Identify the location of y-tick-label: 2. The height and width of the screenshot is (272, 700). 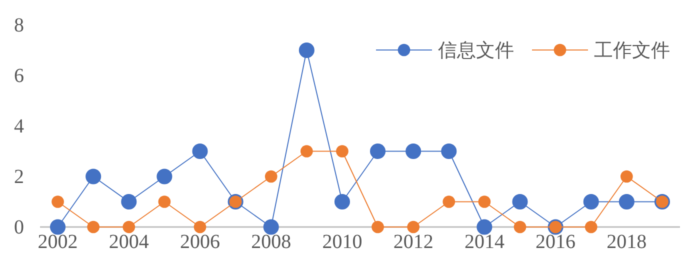
(19, 177).